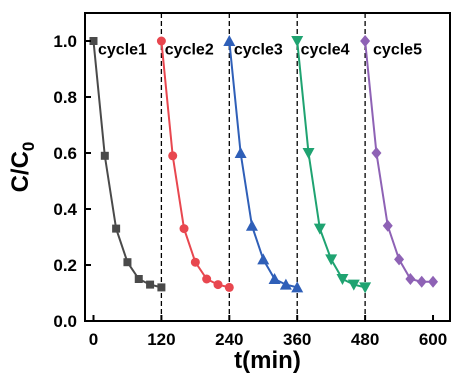 The width and height of the screenshot is (463, 377). I want to click on cycle-label: cycle2, so click(189, 49).